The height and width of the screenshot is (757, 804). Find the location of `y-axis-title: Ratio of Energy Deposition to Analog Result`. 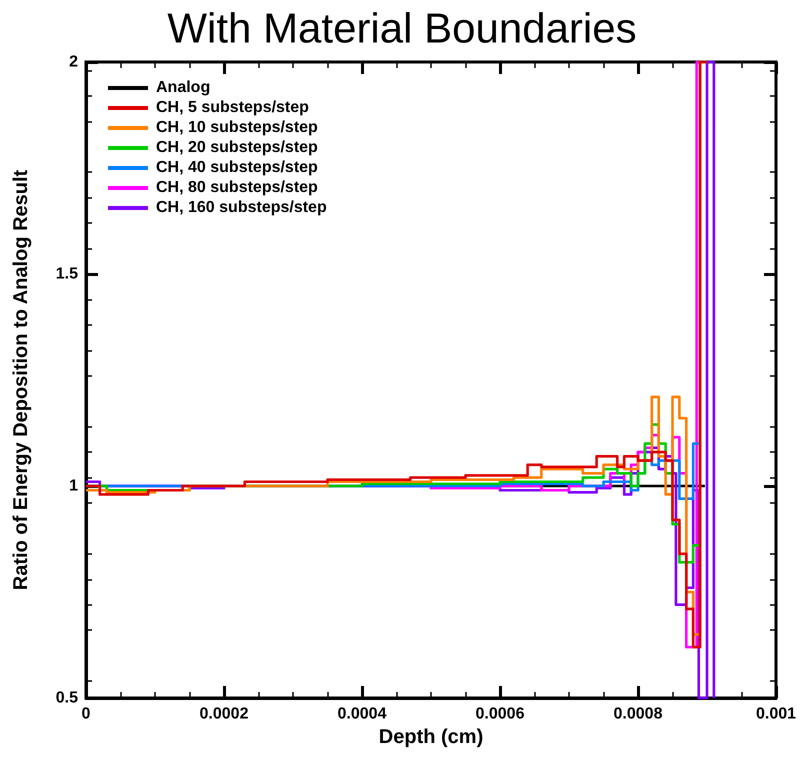

y-axis-title: Ratio of Energy Deposition to Analog Result is located at coordinates (21, 379).